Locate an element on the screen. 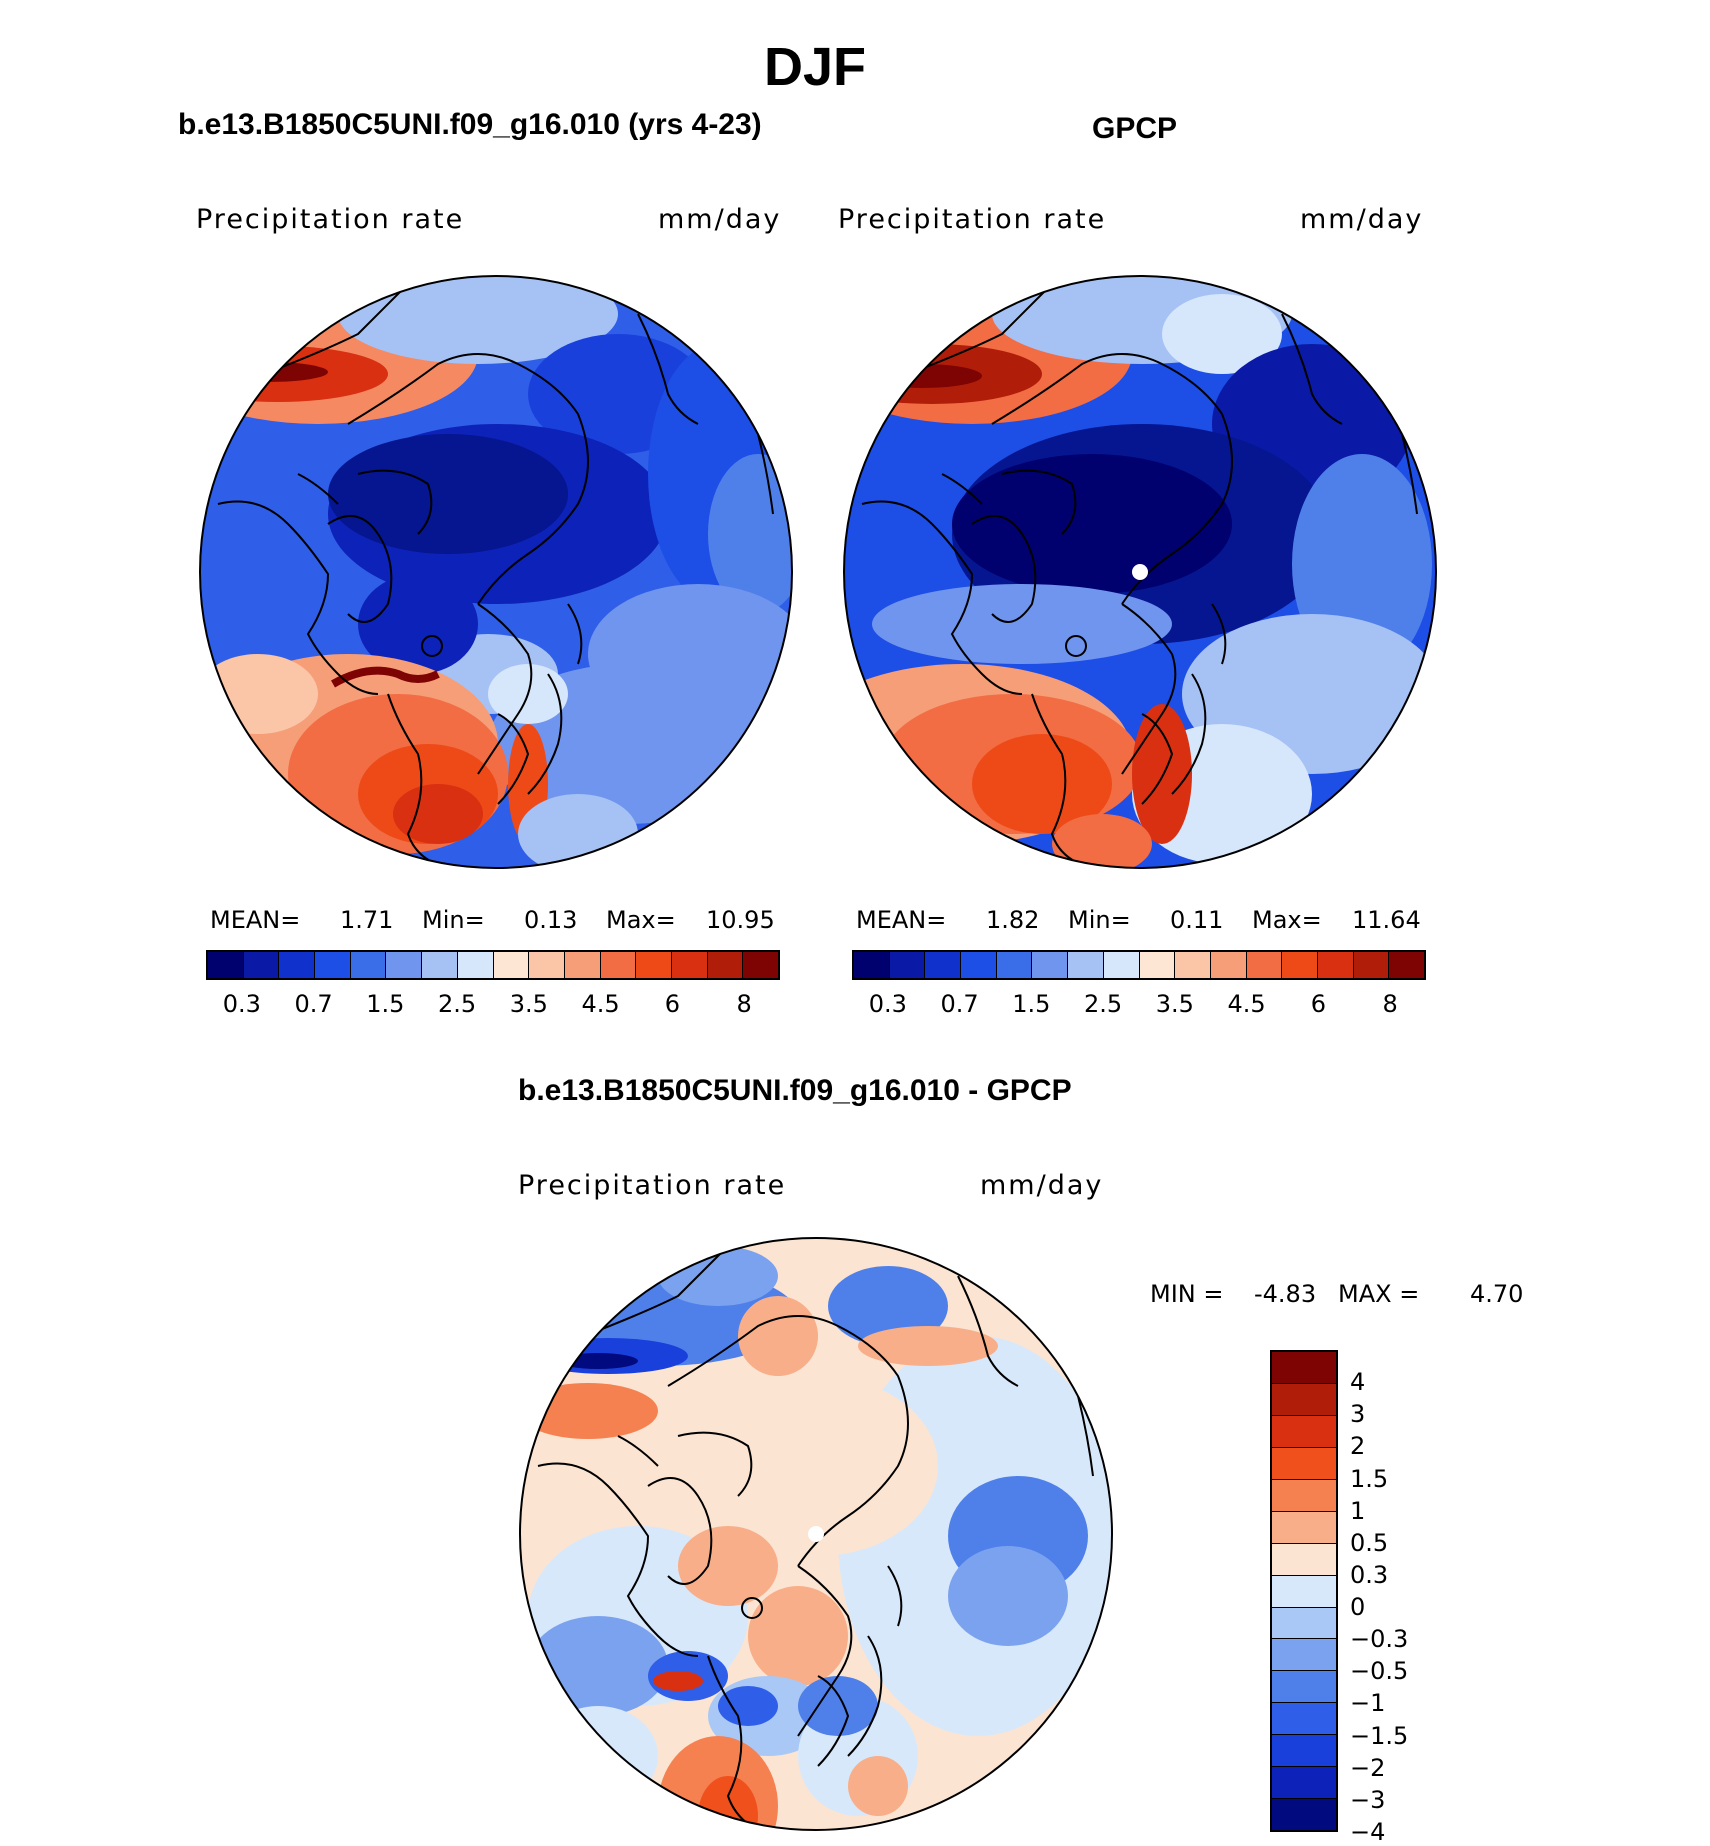  colorbar-tick-label: −3 is located at coordinates (1368, 1799).